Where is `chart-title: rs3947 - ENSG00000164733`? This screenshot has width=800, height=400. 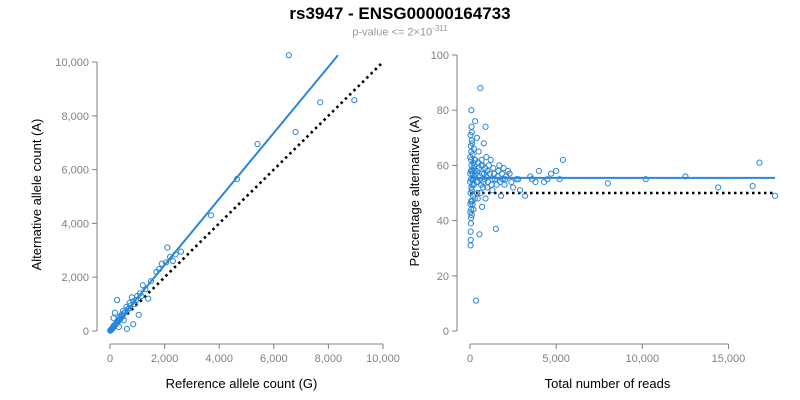 chart-title: rs3947 - ENSG00000164733 is located at coordinates (400, 13).